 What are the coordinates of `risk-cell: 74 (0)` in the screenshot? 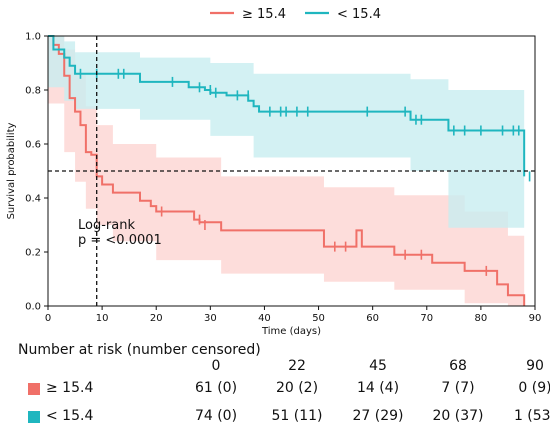 It's located at (216, 416).